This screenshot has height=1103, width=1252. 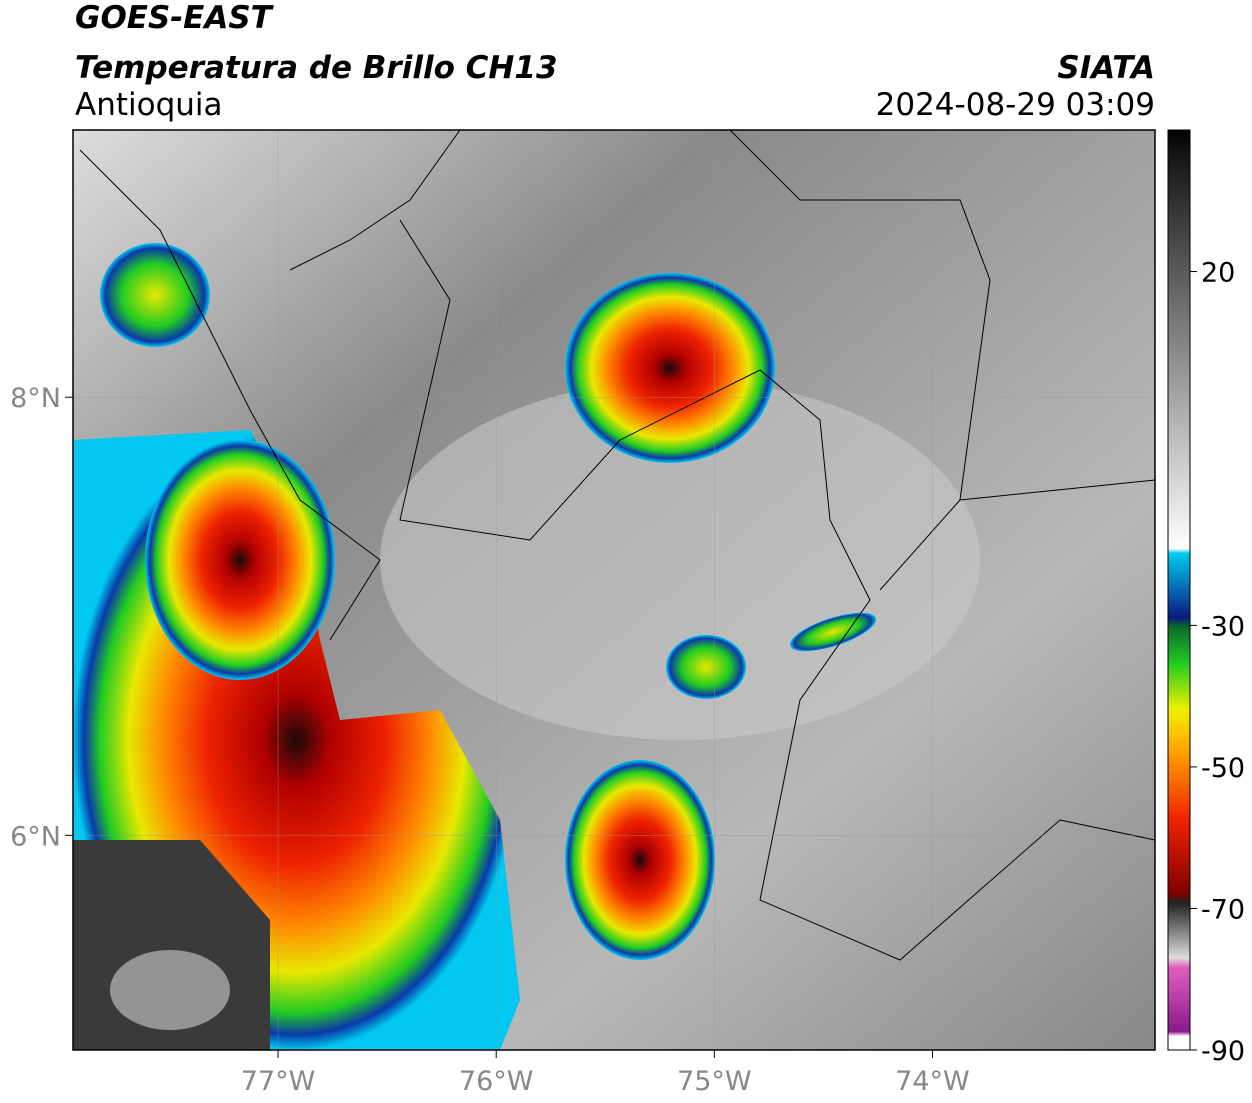 I want to click on colorbar-label: -30, so click(x=1223, y=626).